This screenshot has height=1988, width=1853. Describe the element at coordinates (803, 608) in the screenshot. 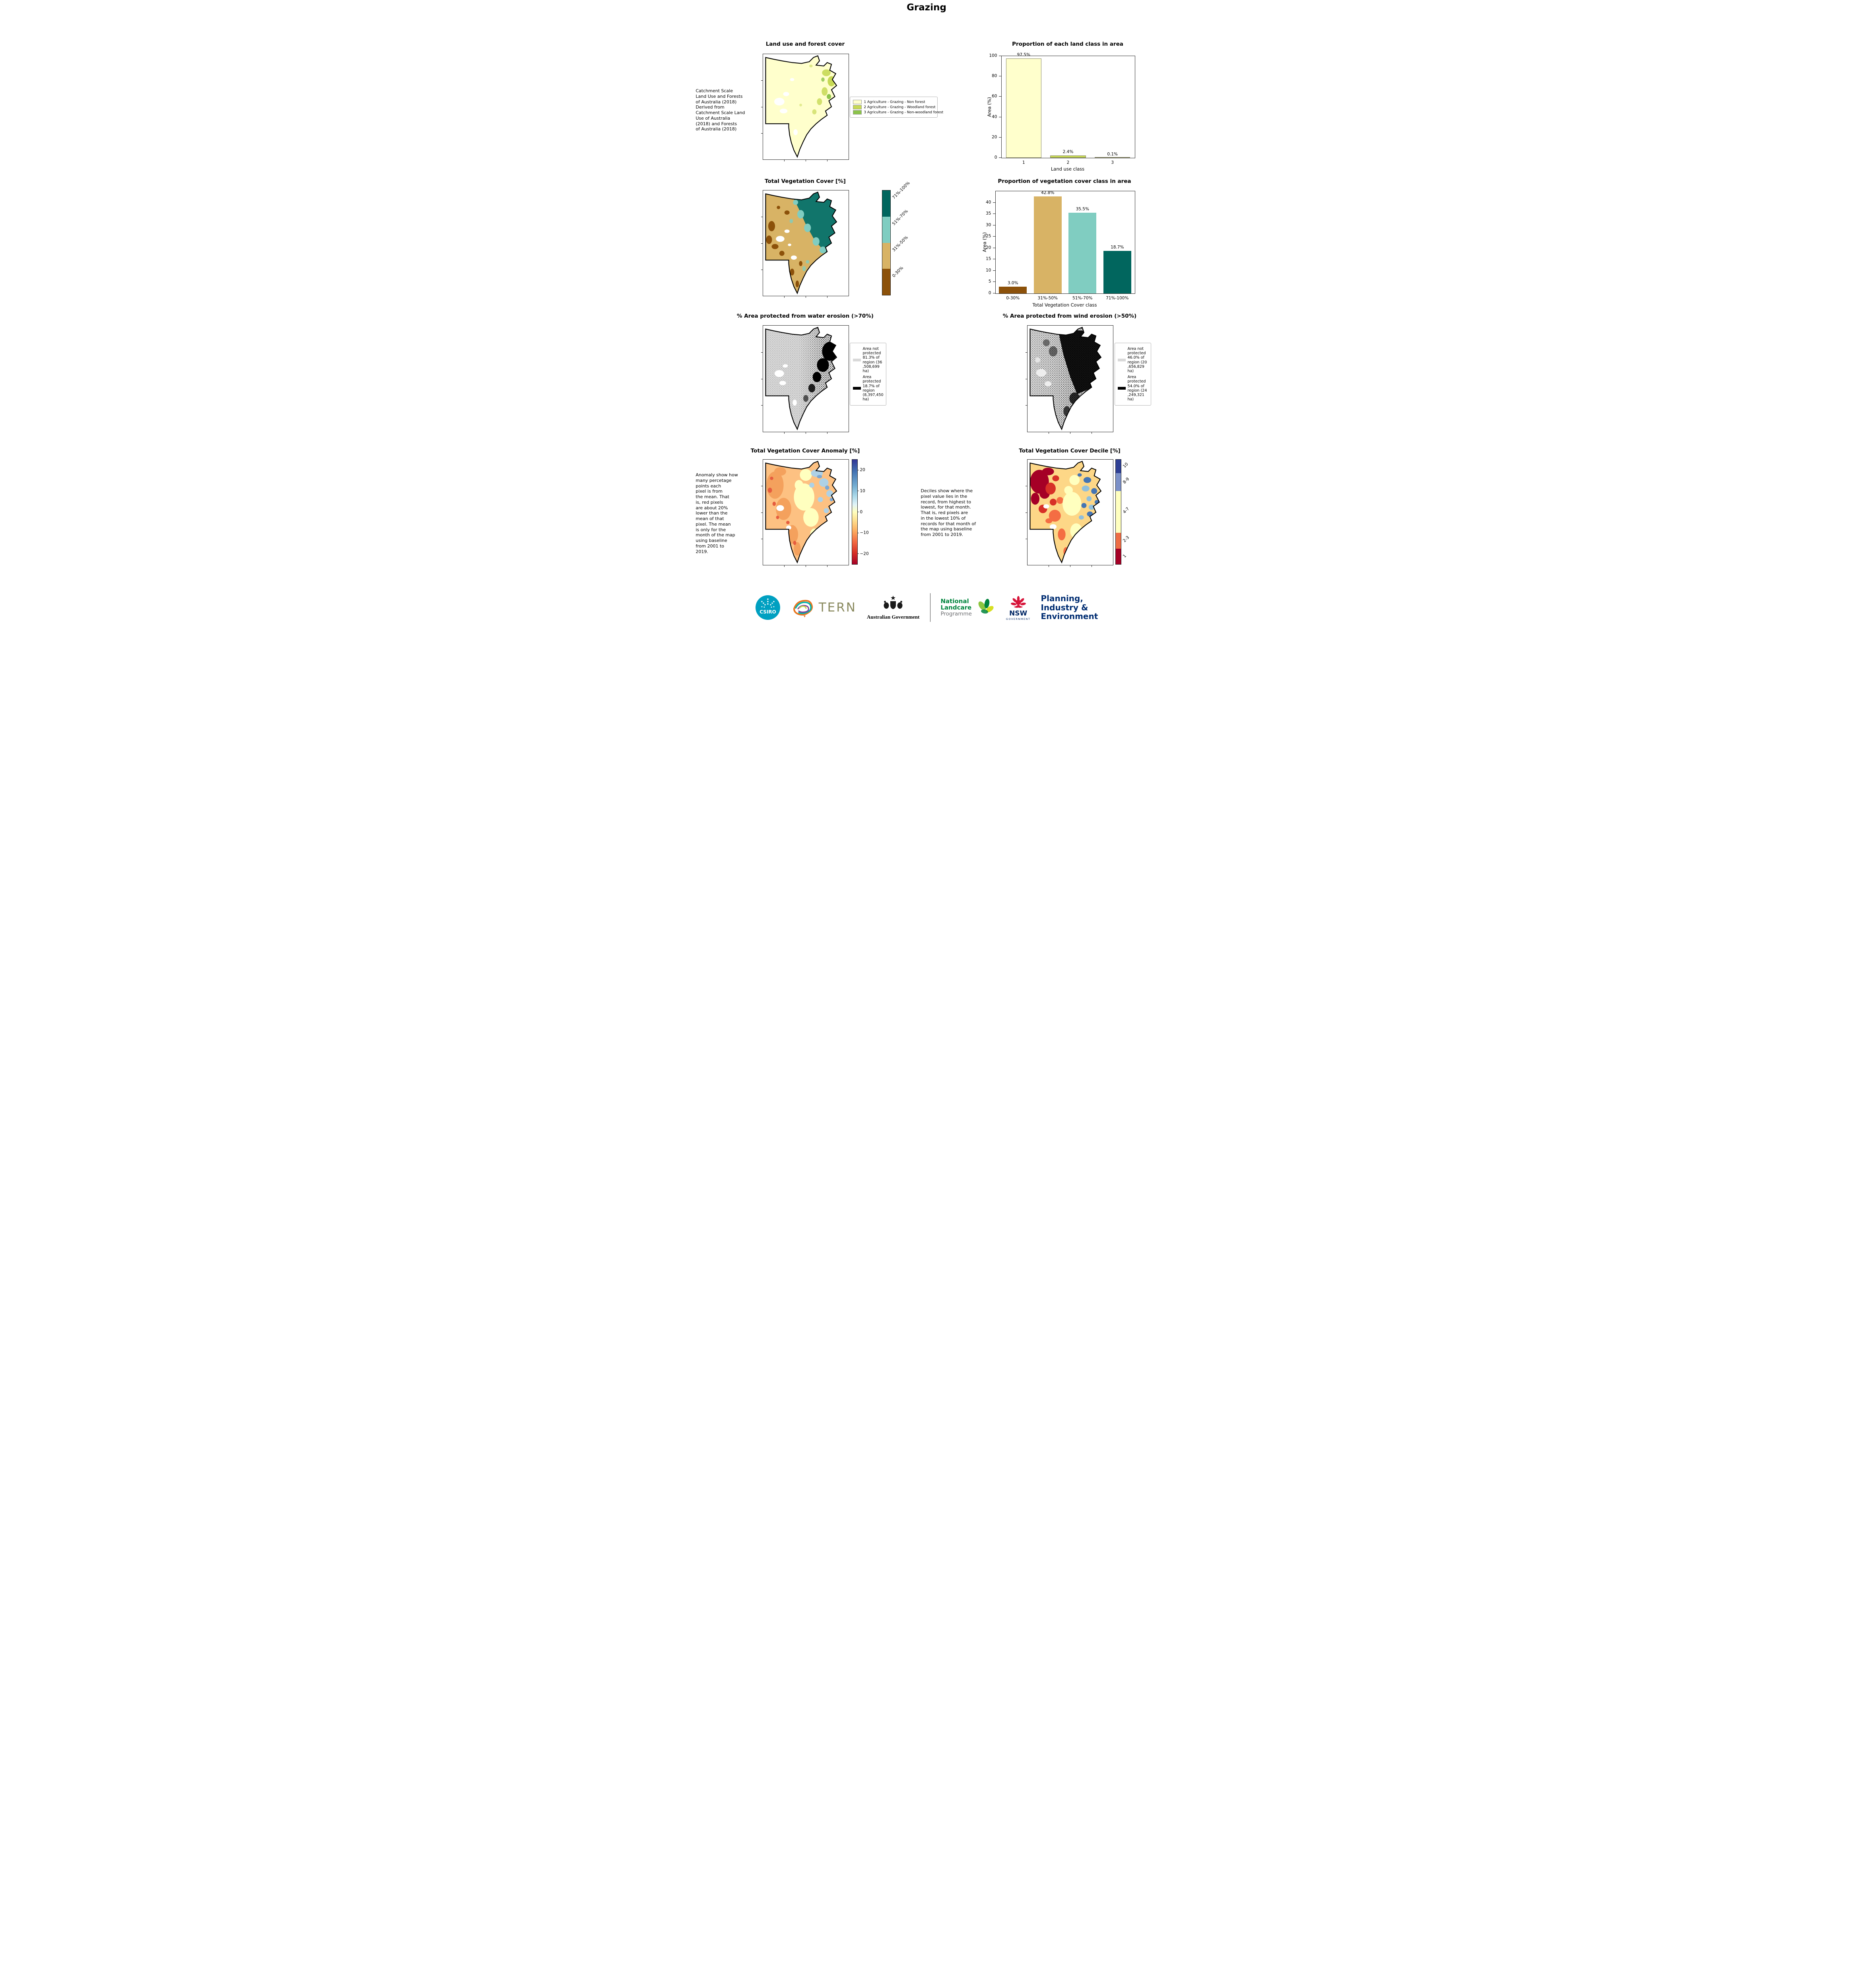

I see `tern-australia-icon` at that location.